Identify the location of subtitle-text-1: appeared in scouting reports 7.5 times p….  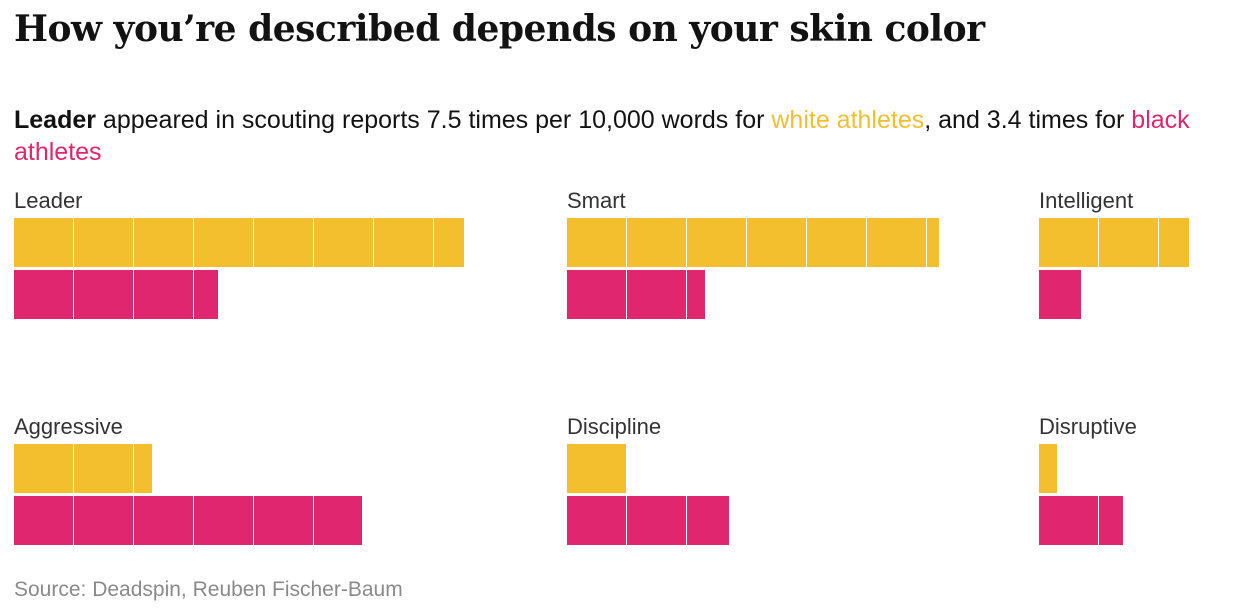
(433, 120).